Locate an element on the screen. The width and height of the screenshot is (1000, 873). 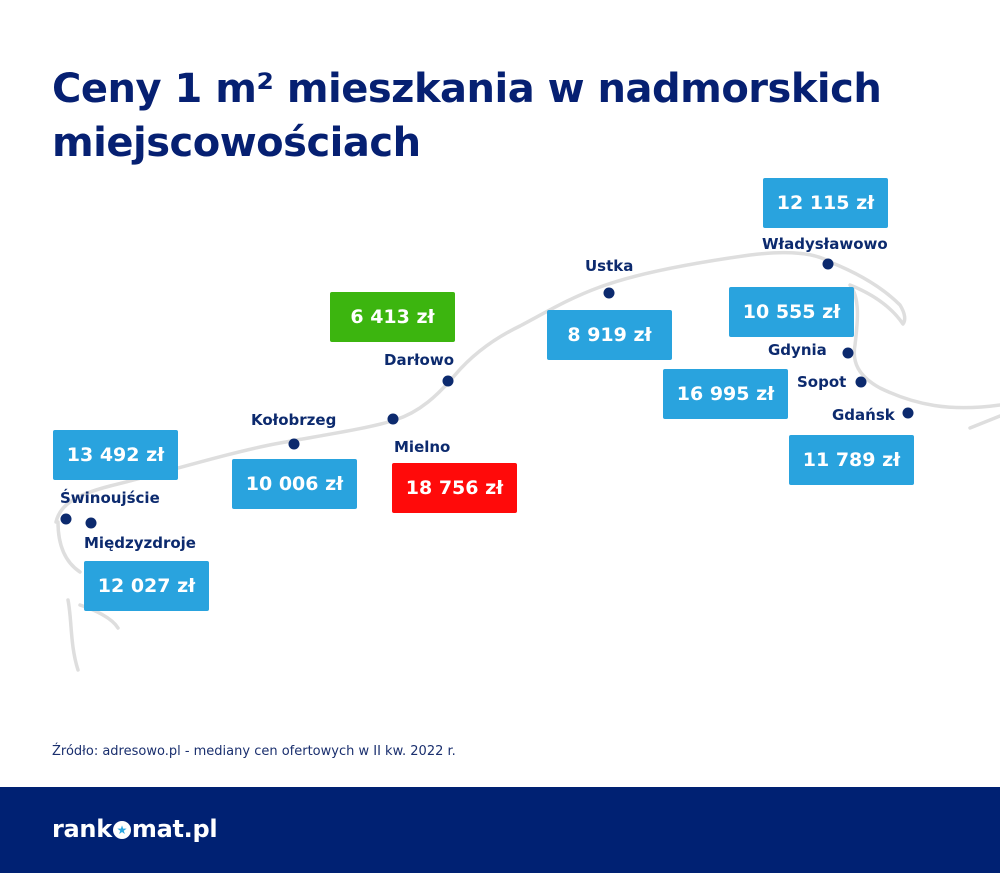
price-box-sopot: 16 995 zł is located at coordinates (725, 394).